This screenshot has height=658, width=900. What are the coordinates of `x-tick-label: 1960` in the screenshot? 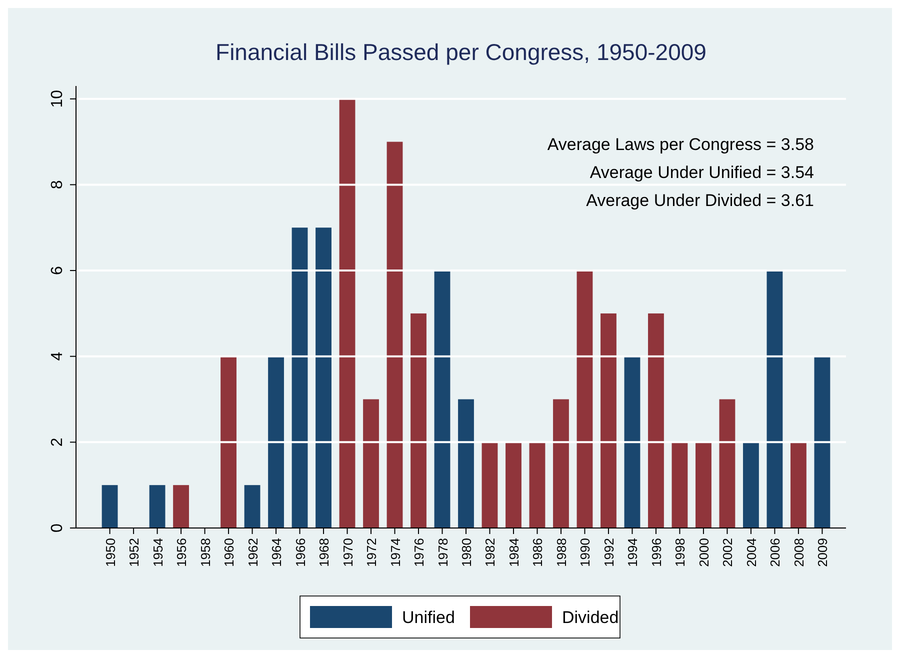 It's located at (229, 552).